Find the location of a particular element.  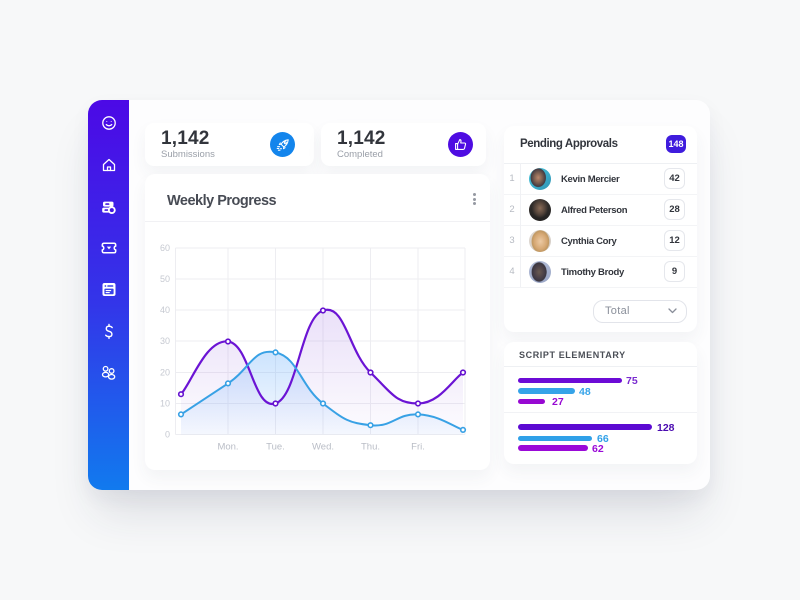

svg-text: 0 is located at coordinates (167, 435).